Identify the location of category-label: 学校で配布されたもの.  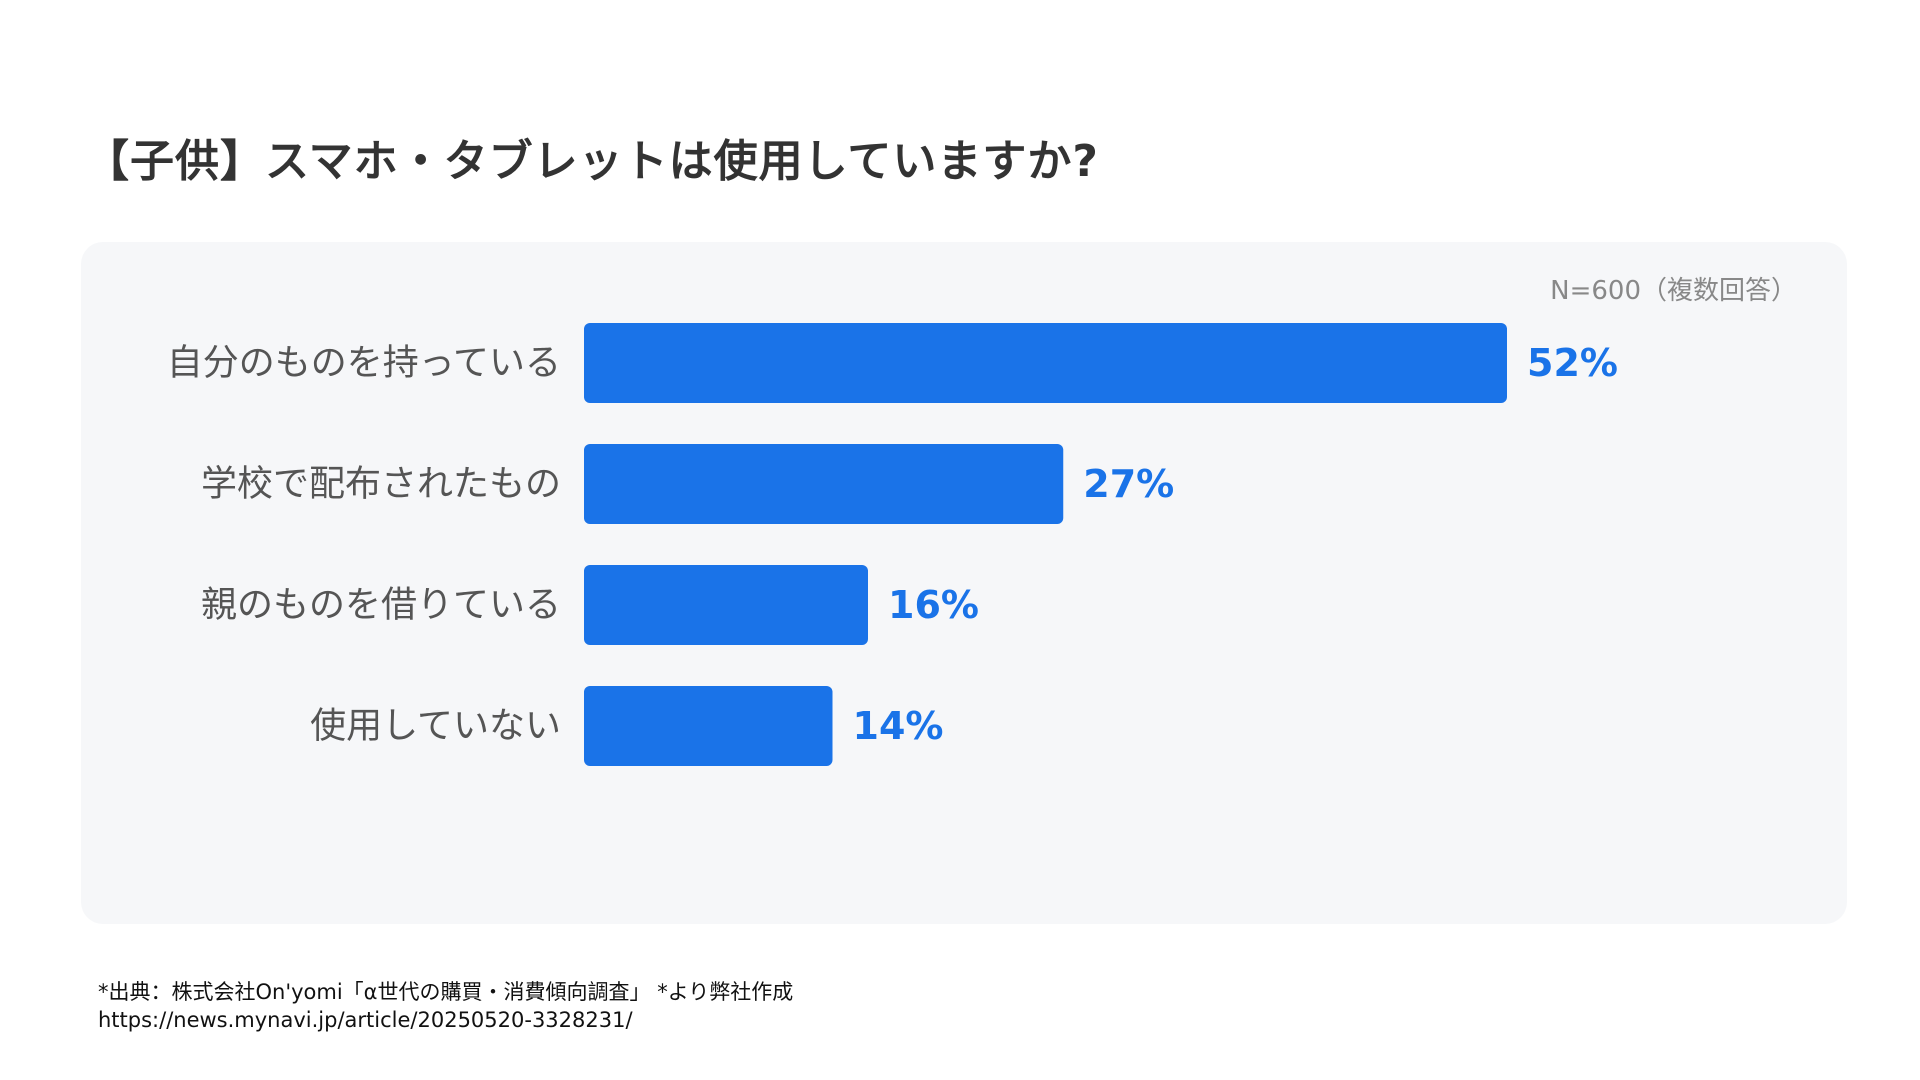
(381, 484).